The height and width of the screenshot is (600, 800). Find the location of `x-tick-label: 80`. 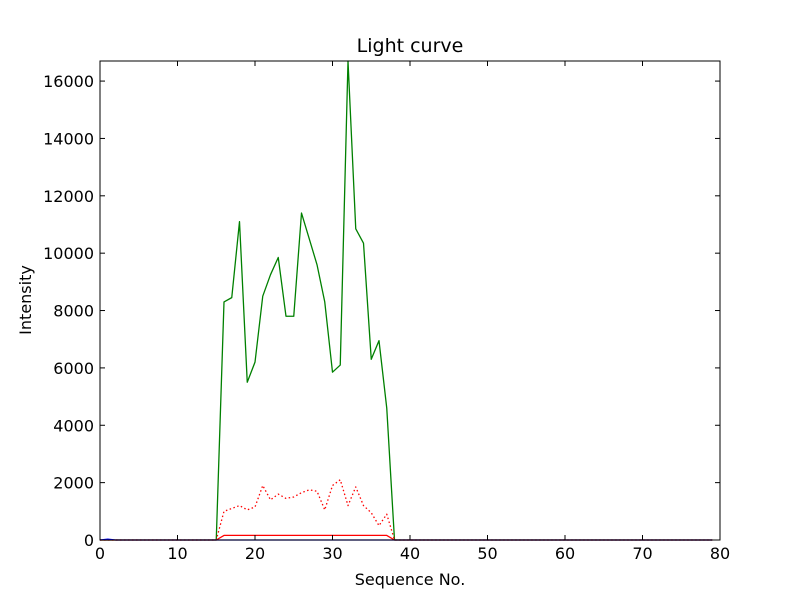

x-tick-label: 80 is located at coordinates (720, 553).